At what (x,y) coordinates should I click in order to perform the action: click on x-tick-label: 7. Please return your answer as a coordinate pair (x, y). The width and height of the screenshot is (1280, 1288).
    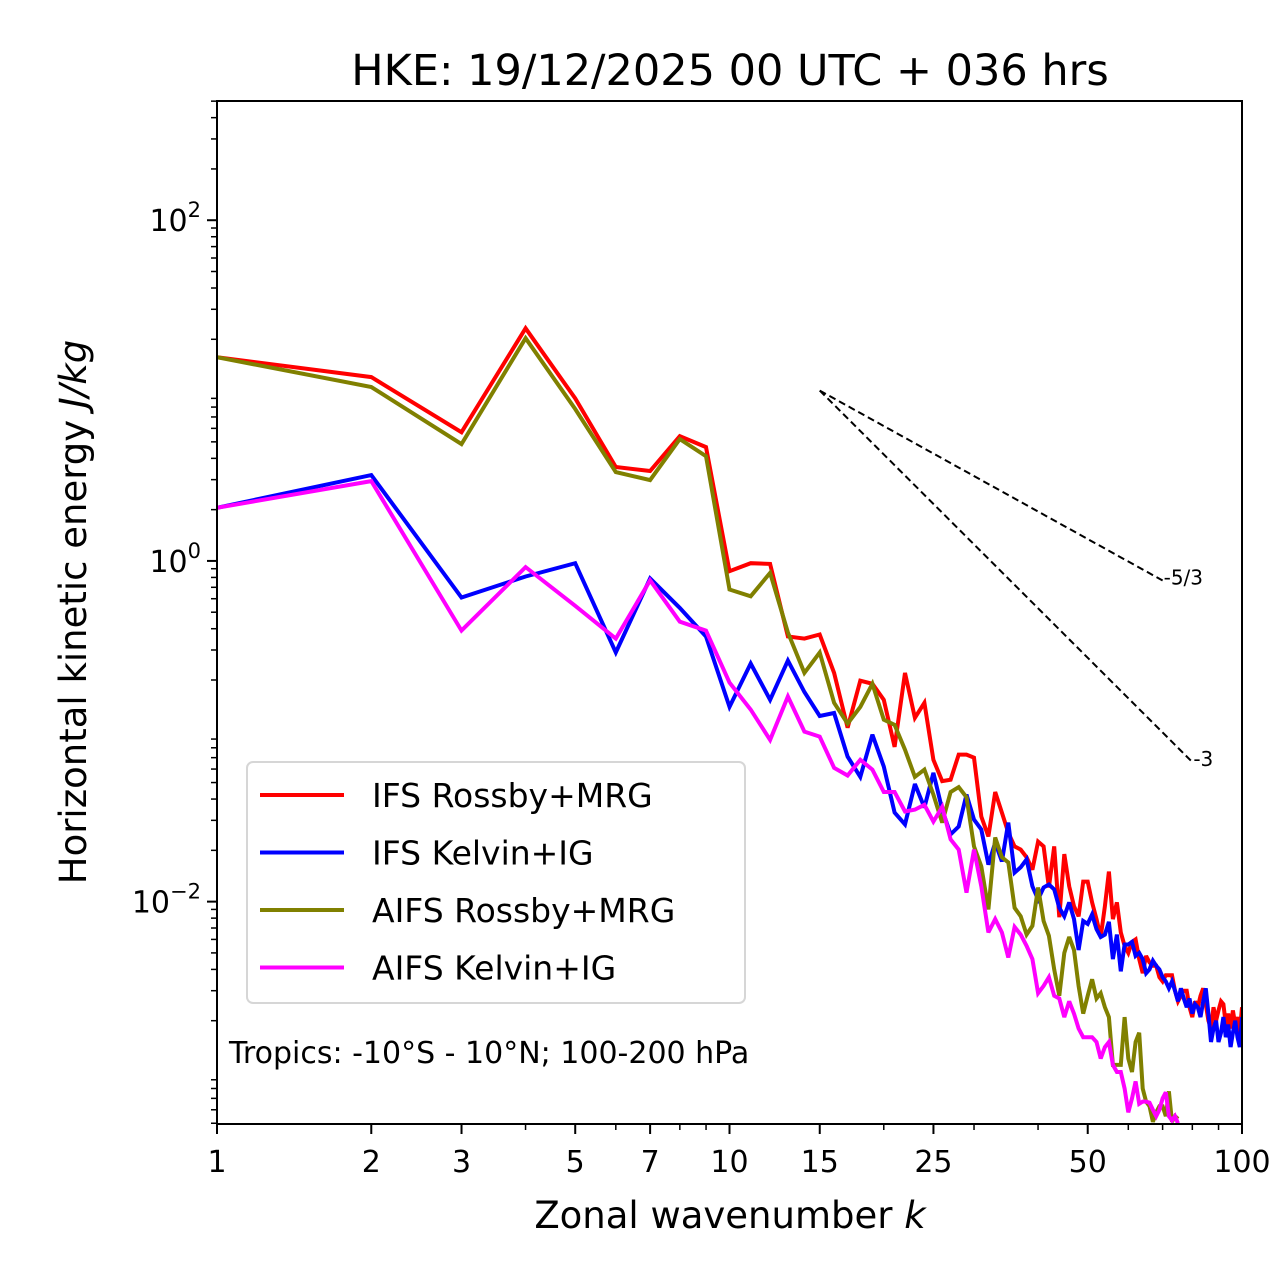
    Looking at the image, I should click on (650, 1162).